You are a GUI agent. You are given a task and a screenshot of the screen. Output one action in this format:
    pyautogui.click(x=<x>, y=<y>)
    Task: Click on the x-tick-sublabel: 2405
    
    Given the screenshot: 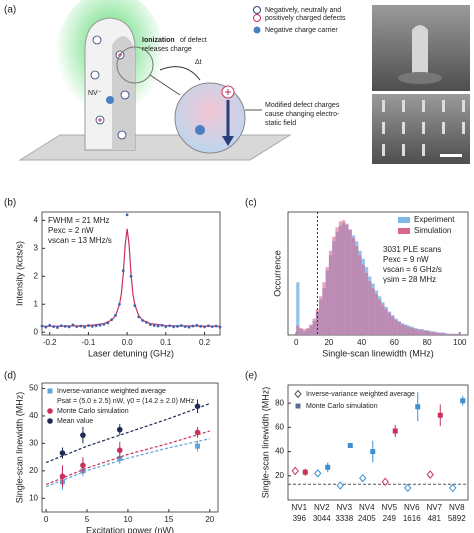 What is the action you would take?
    pyautogui.click(x=367, y=518)
    